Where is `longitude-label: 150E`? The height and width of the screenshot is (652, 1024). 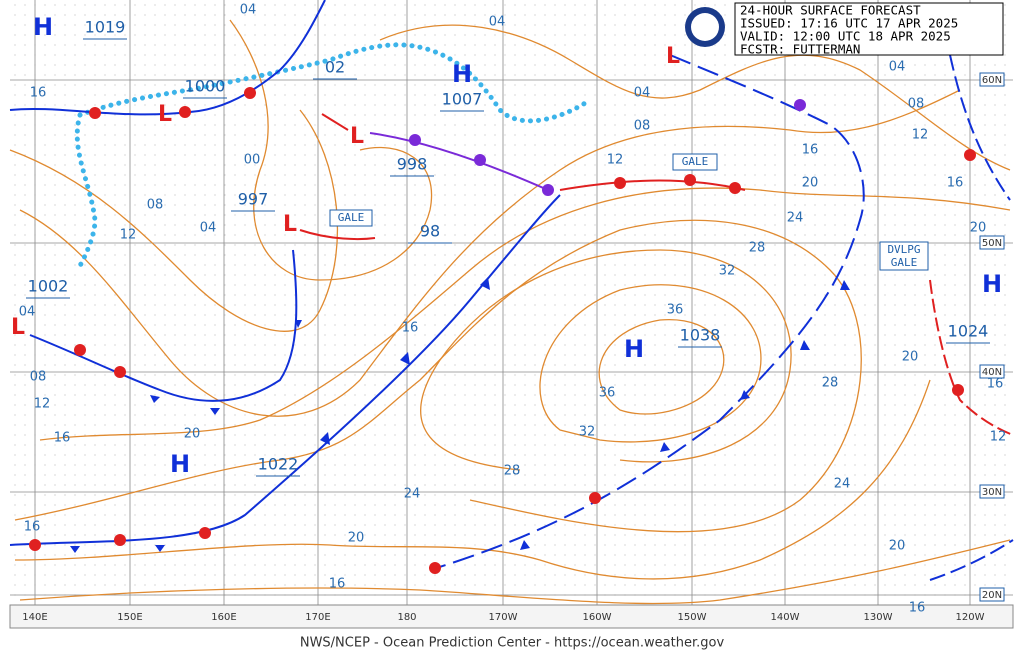
longitude-label: 150E is located at coordinates (129, 617).